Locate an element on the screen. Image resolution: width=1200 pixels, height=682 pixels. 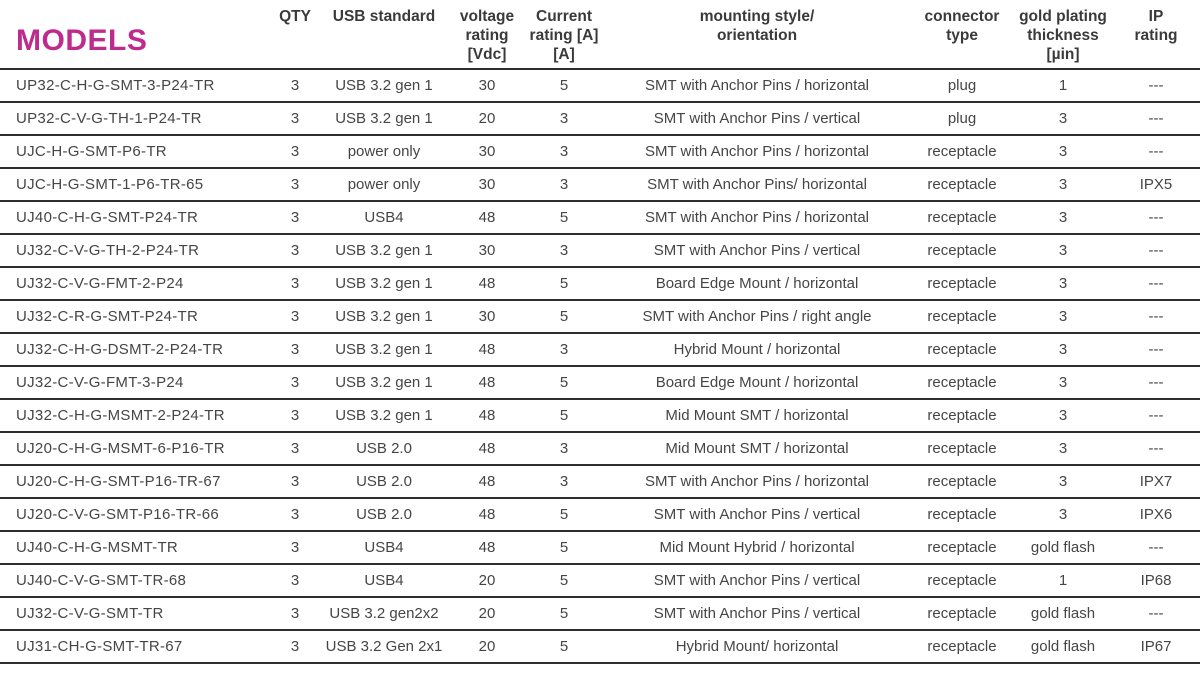
cell-model: UJ20-C-V-G-SMT-P16-TR-66 is located at coordinates (136, 515).